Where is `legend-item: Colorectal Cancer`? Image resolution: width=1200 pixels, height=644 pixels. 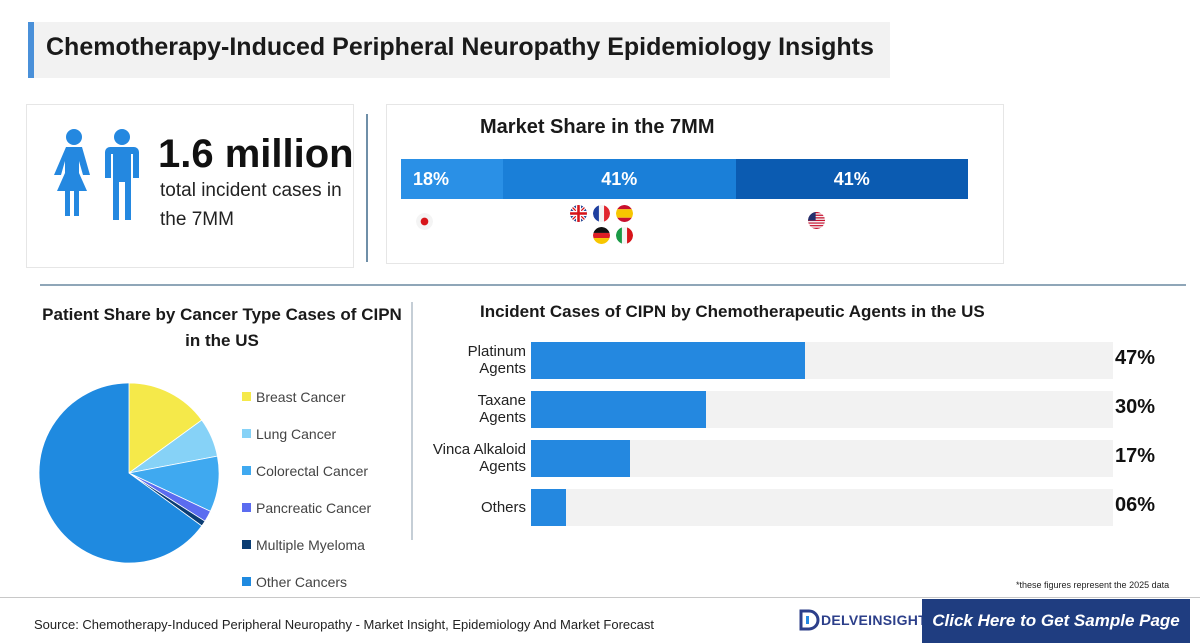
legend-item: Colorectal Cancer is located at coordinates (306, 470).